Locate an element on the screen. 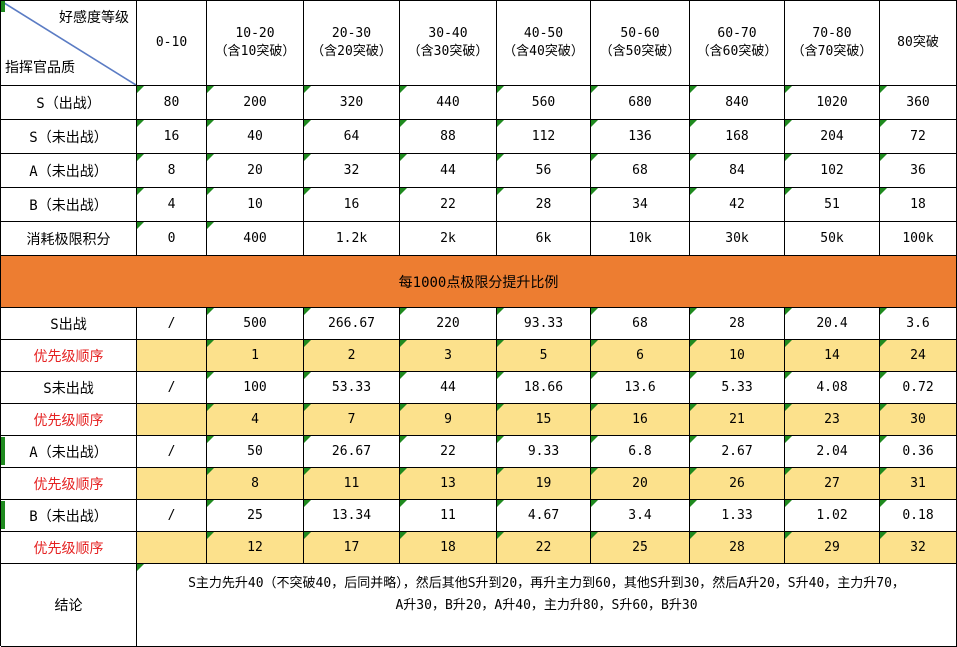 The width and height of the screenshot is (957, 647). data-cell: 1.33 is located at coordinates (737, 516).